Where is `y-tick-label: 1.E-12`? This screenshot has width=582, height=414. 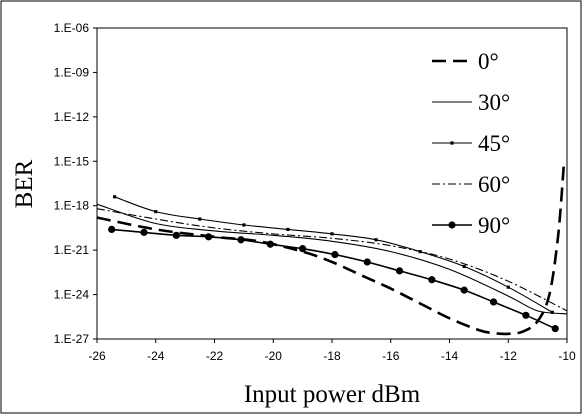 y-tick-label: 1.E-12 is located at coordinates (72, 117).